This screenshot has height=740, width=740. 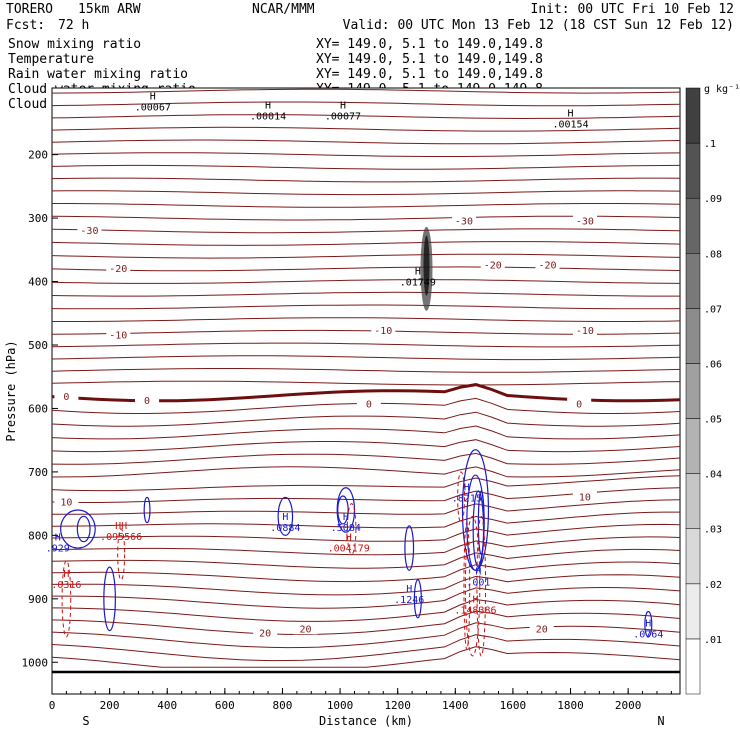 What do you see at coordinates (38, 535) in the screenshot?
I see `y-tick-label: 800` at bounding box center [38, 535].